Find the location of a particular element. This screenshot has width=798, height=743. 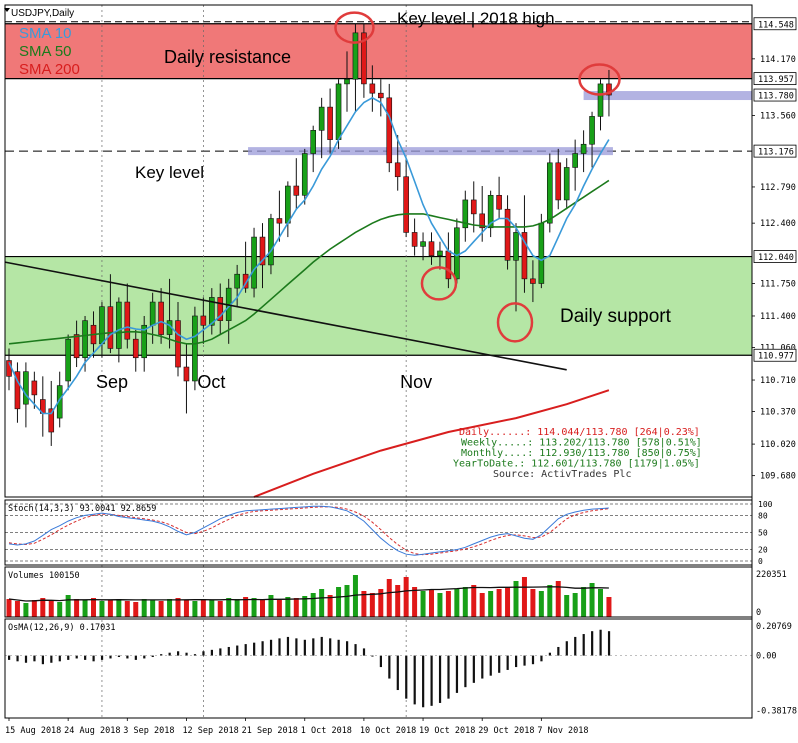

stochastic-pane: 100 80 50 20 0 Stoch(14,3,3) 93.0041 92.8659 is located at coordinates (389, 533).